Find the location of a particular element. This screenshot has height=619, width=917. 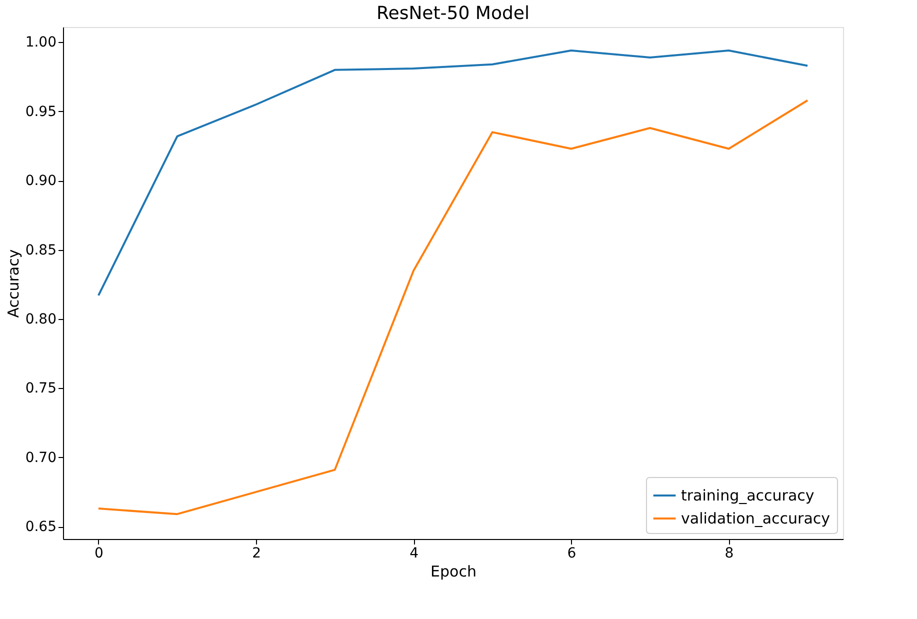

x-tick-label: 8 is located at coordinates (729, 554).